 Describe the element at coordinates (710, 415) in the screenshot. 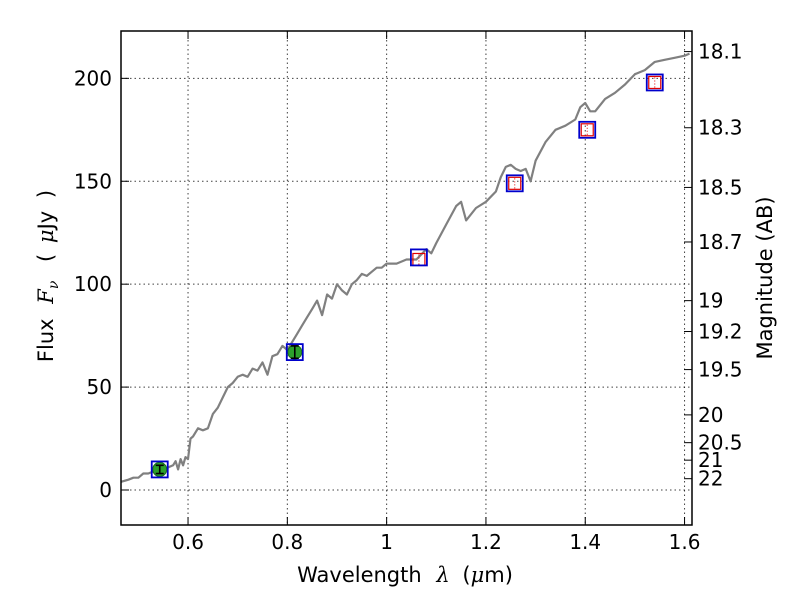

I see `mag-tick-label: 20` at that location.